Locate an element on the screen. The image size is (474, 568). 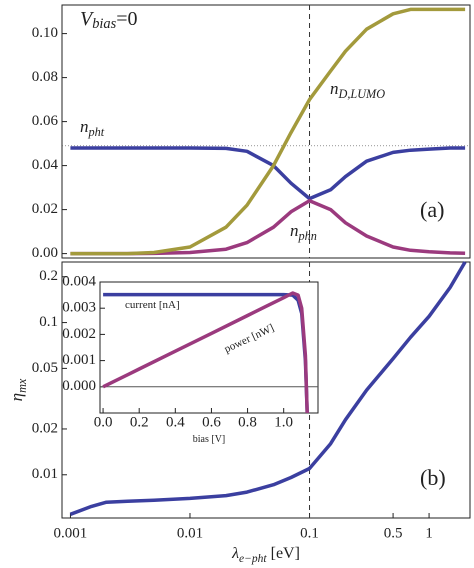
series-label: current [nA] is located at coordinates (152, 305).